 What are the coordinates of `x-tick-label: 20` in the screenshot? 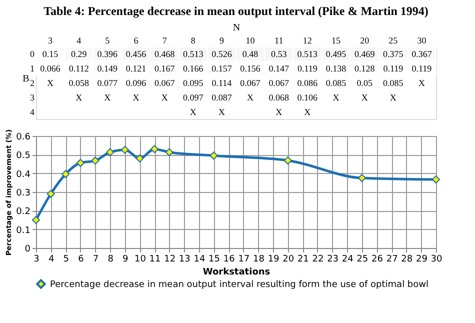 It's located at (365, 41).